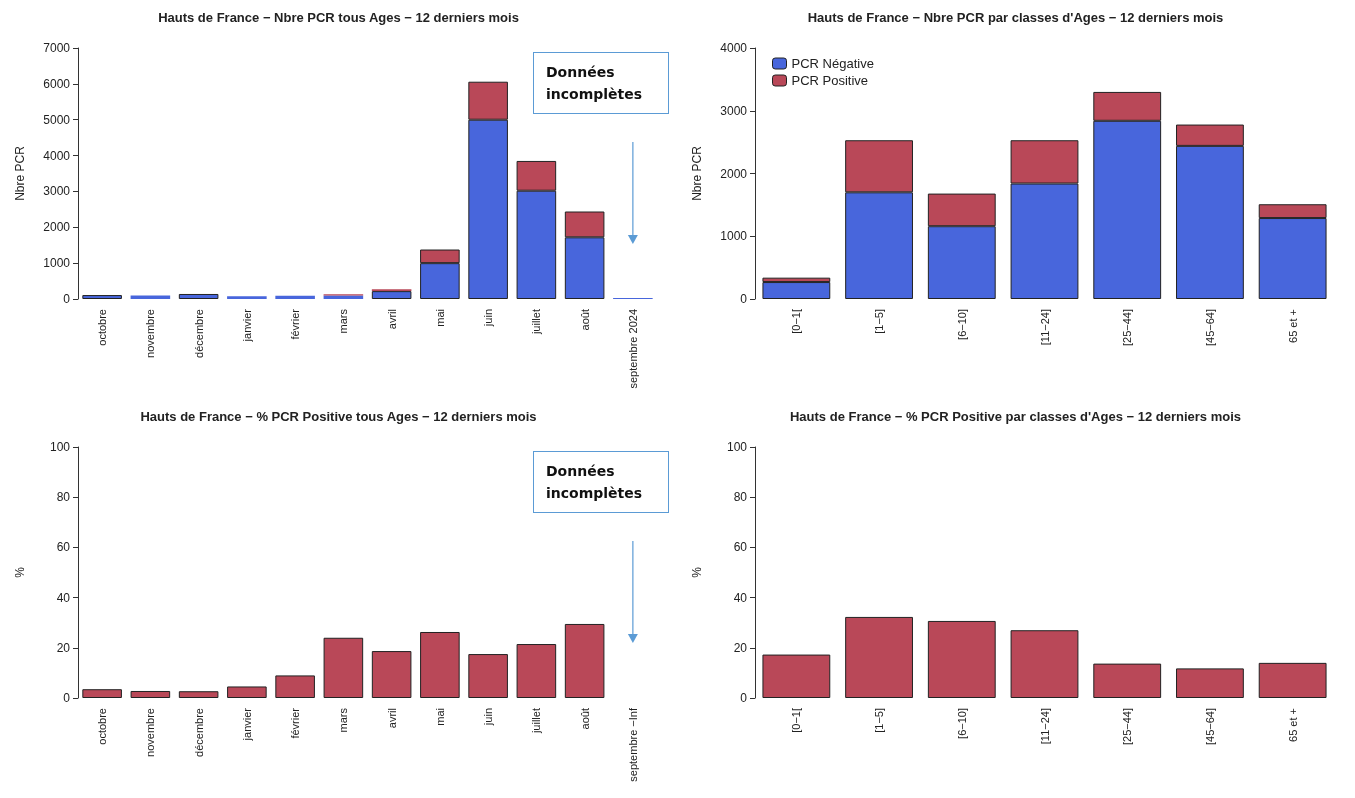  What do you see at coordinates (57, 83) in the screenshot?
I see `y-tick-label: 6000` at bounding box center [57, 83].